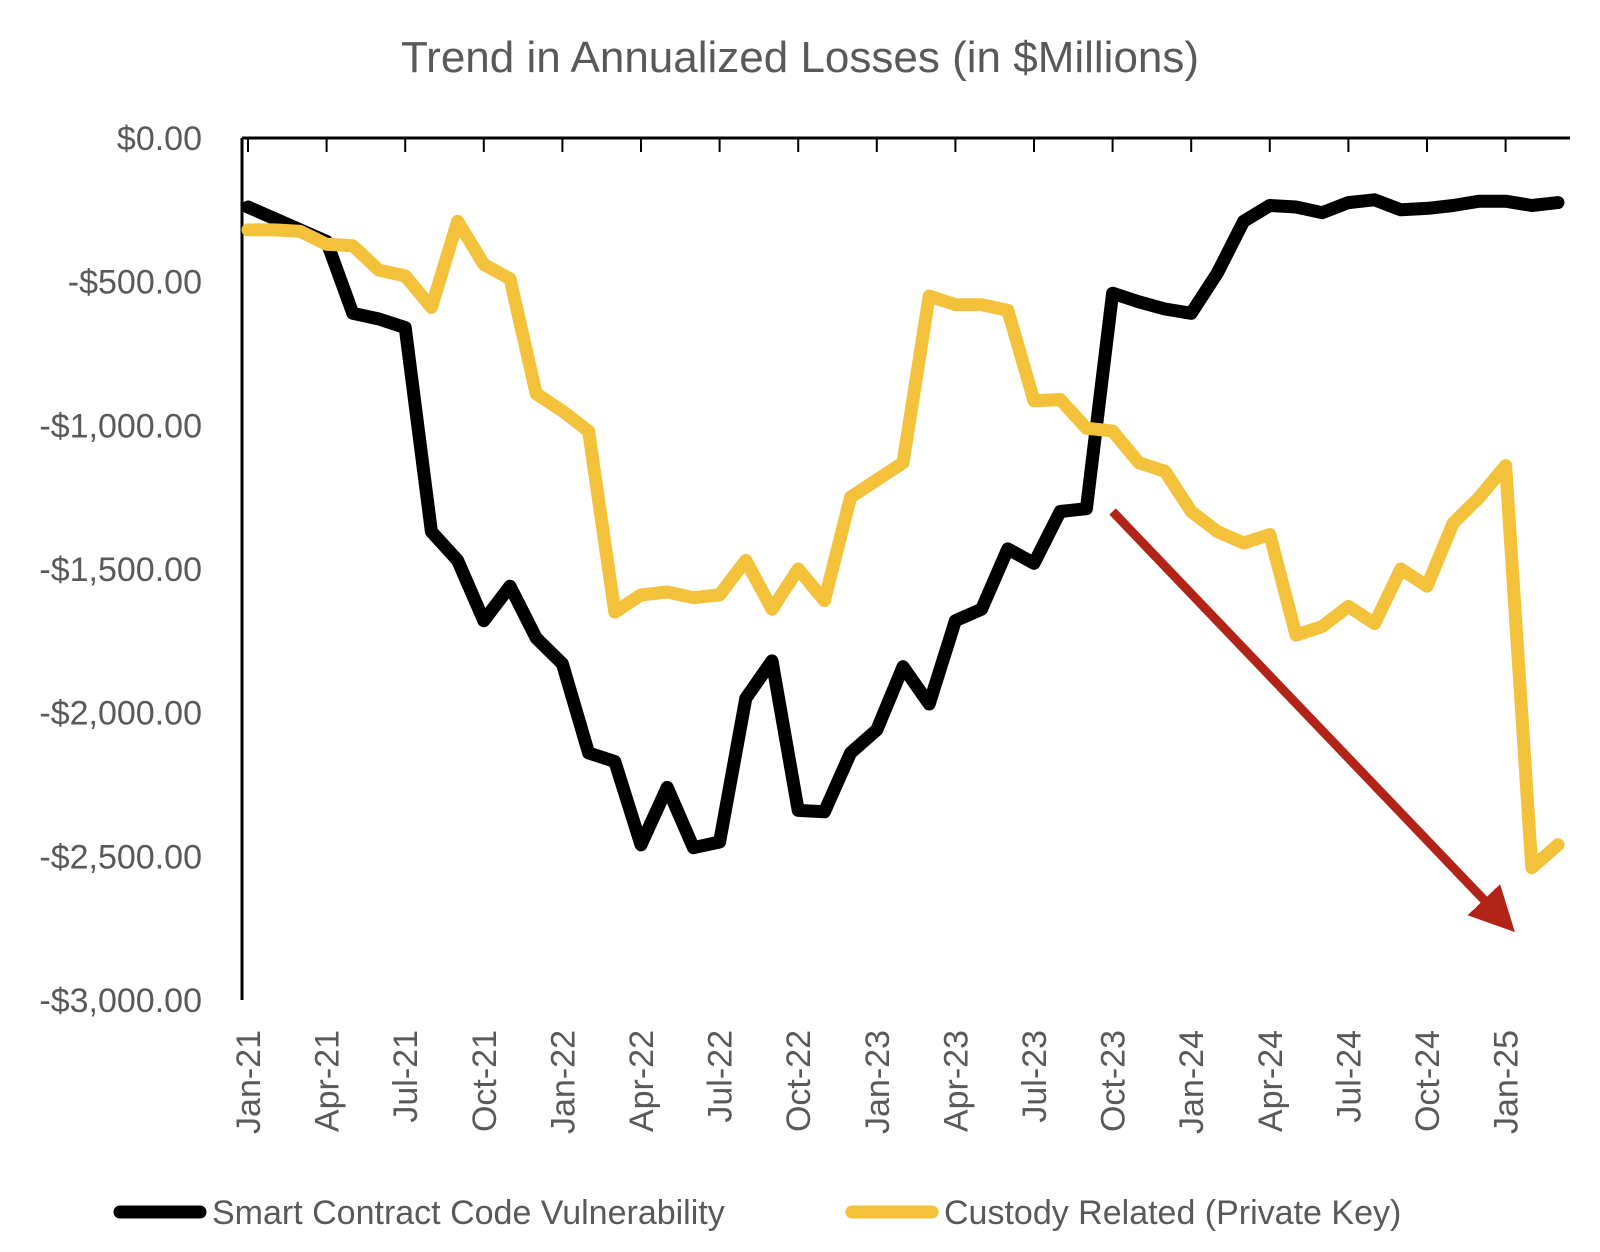  I want to click on y-tick-label: -$3,000.00, so click(120, 1001).